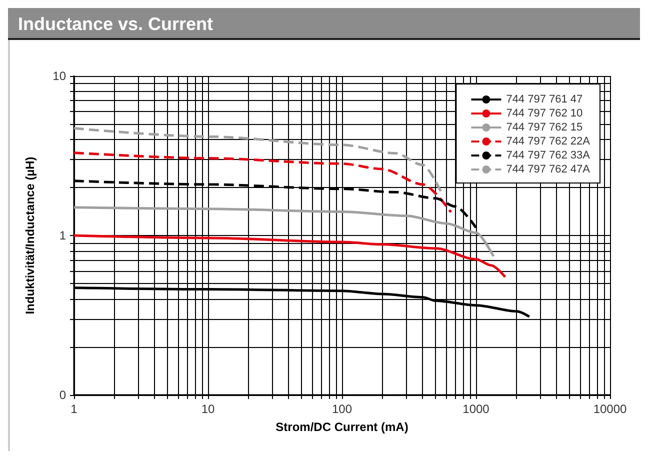 The height and width of the screenshot is (459, 648). What do you see at coordinates (62, 235) in the screenshot?
I see `y-tick-label: 1` at bounding box center [62, 235].